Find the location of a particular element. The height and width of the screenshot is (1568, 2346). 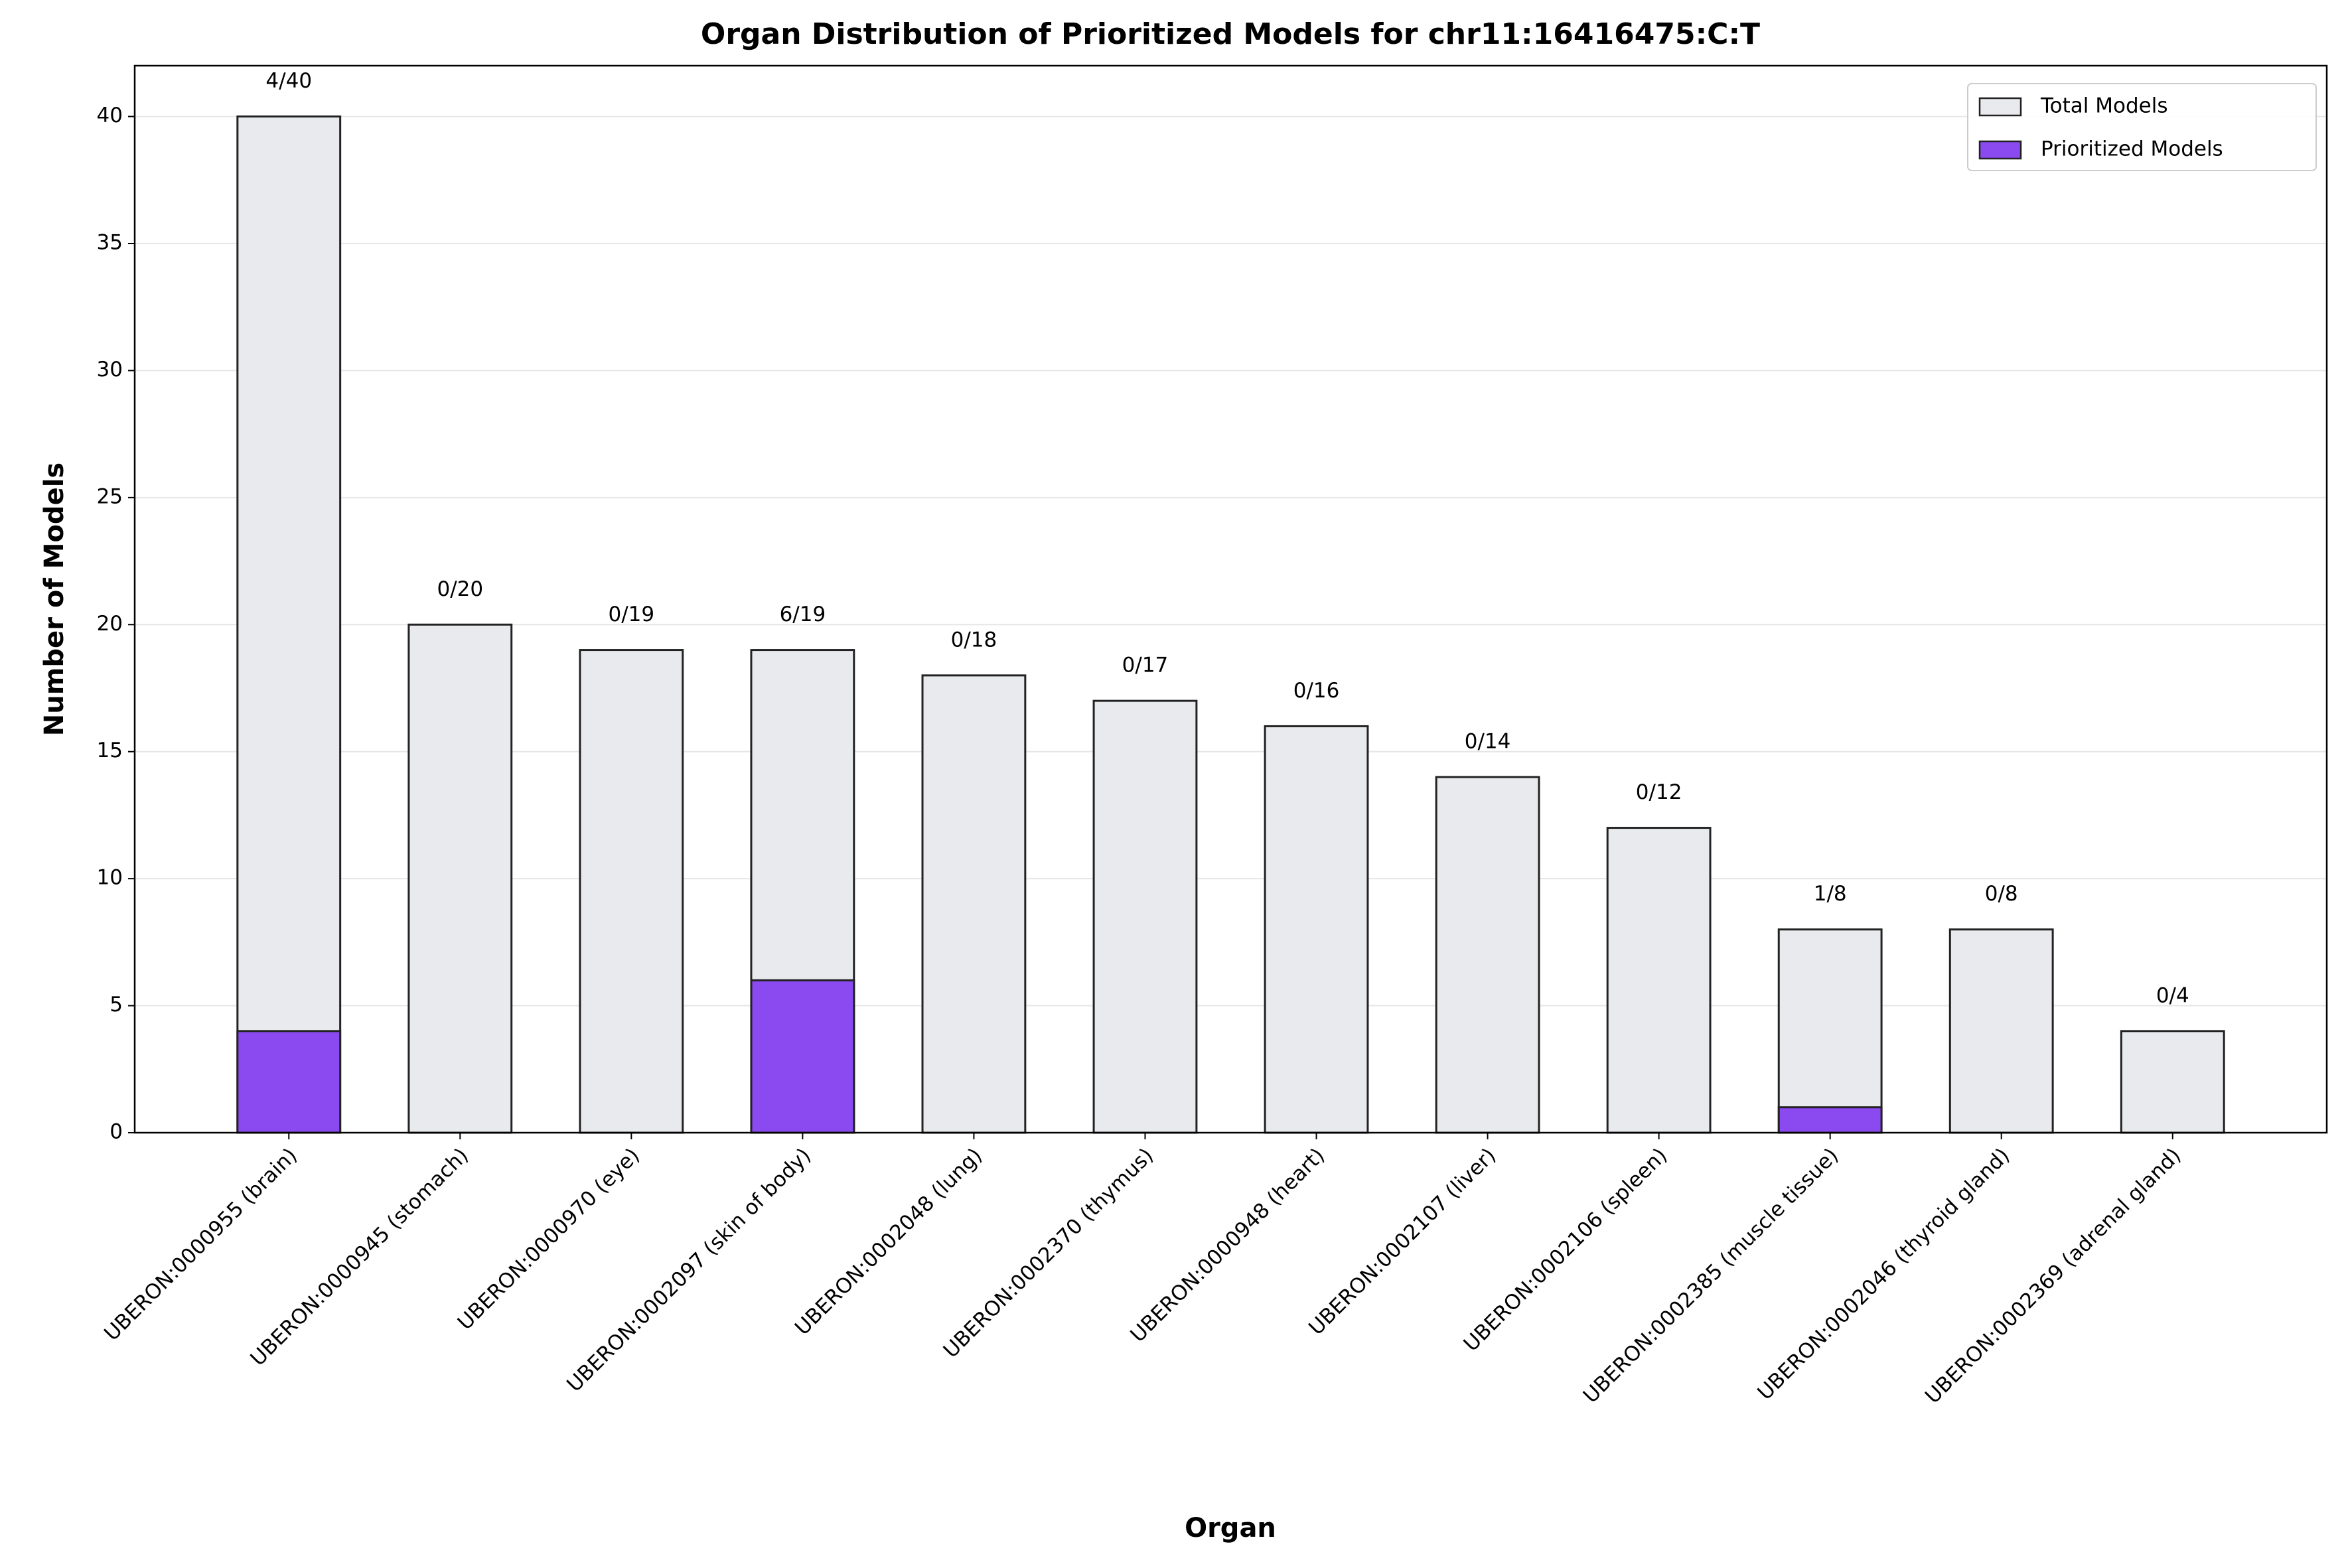

value-label: 0/8 is located at coordinates (2001, 894).